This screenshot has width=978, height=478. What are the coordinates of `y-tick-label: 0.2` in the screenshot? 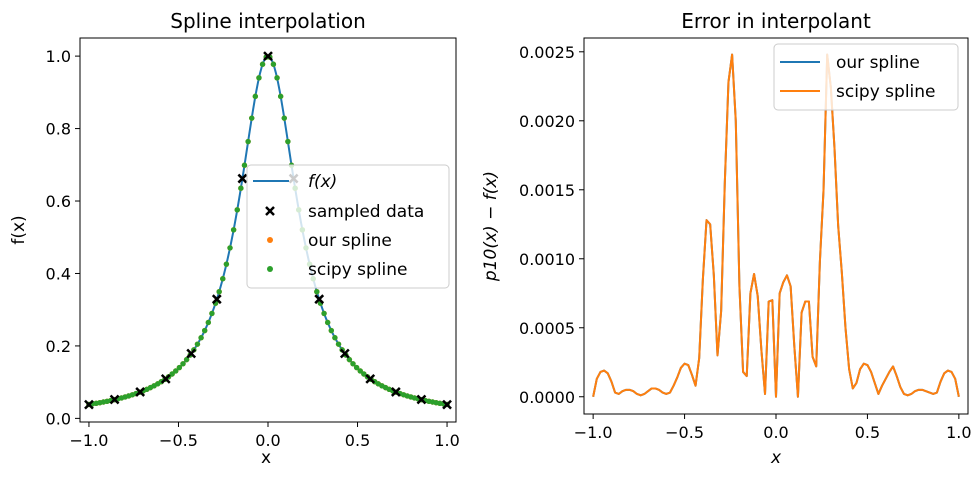 It's located at (58, 346).